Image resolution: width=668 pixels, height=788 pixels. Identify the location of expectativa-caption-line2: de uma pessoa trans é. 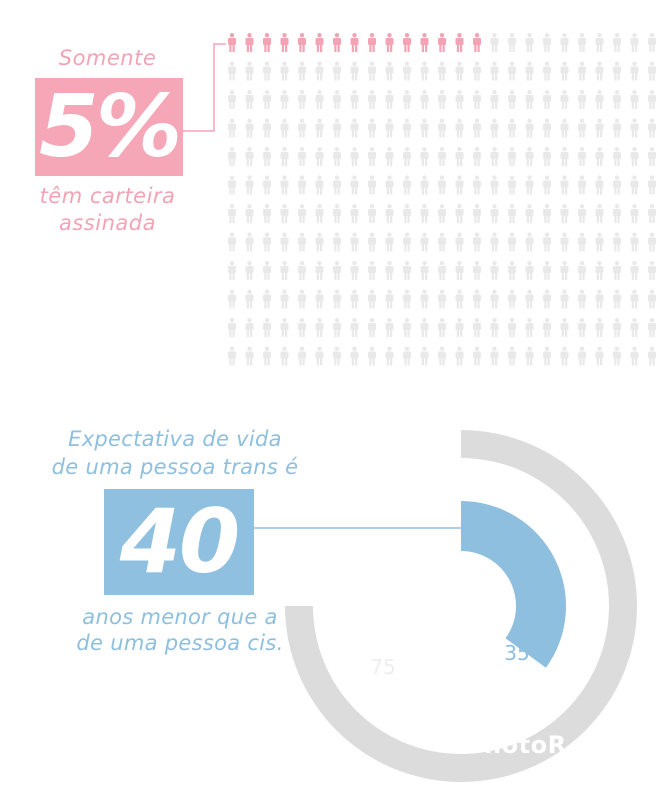
(175, 467).